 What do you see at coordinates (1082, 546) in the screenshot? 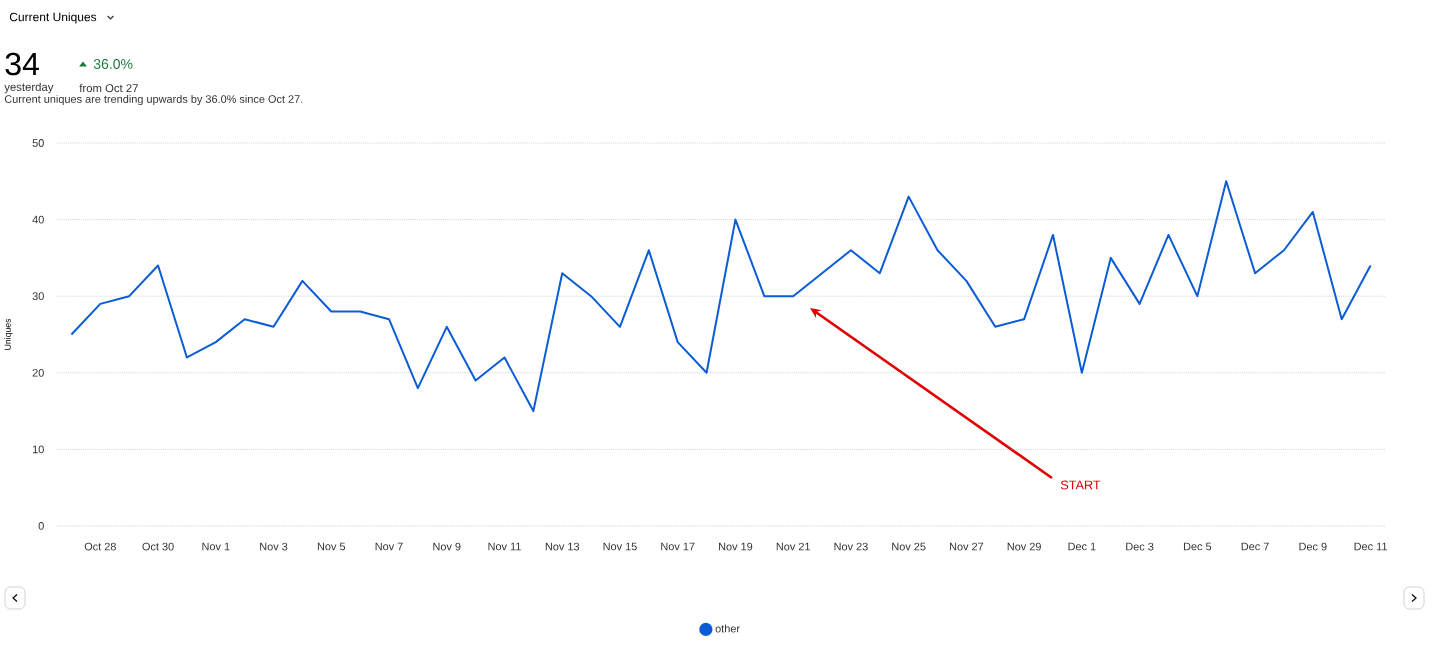
I see `x-tick-label: Dec 1` at bounding box center [1082, 546].